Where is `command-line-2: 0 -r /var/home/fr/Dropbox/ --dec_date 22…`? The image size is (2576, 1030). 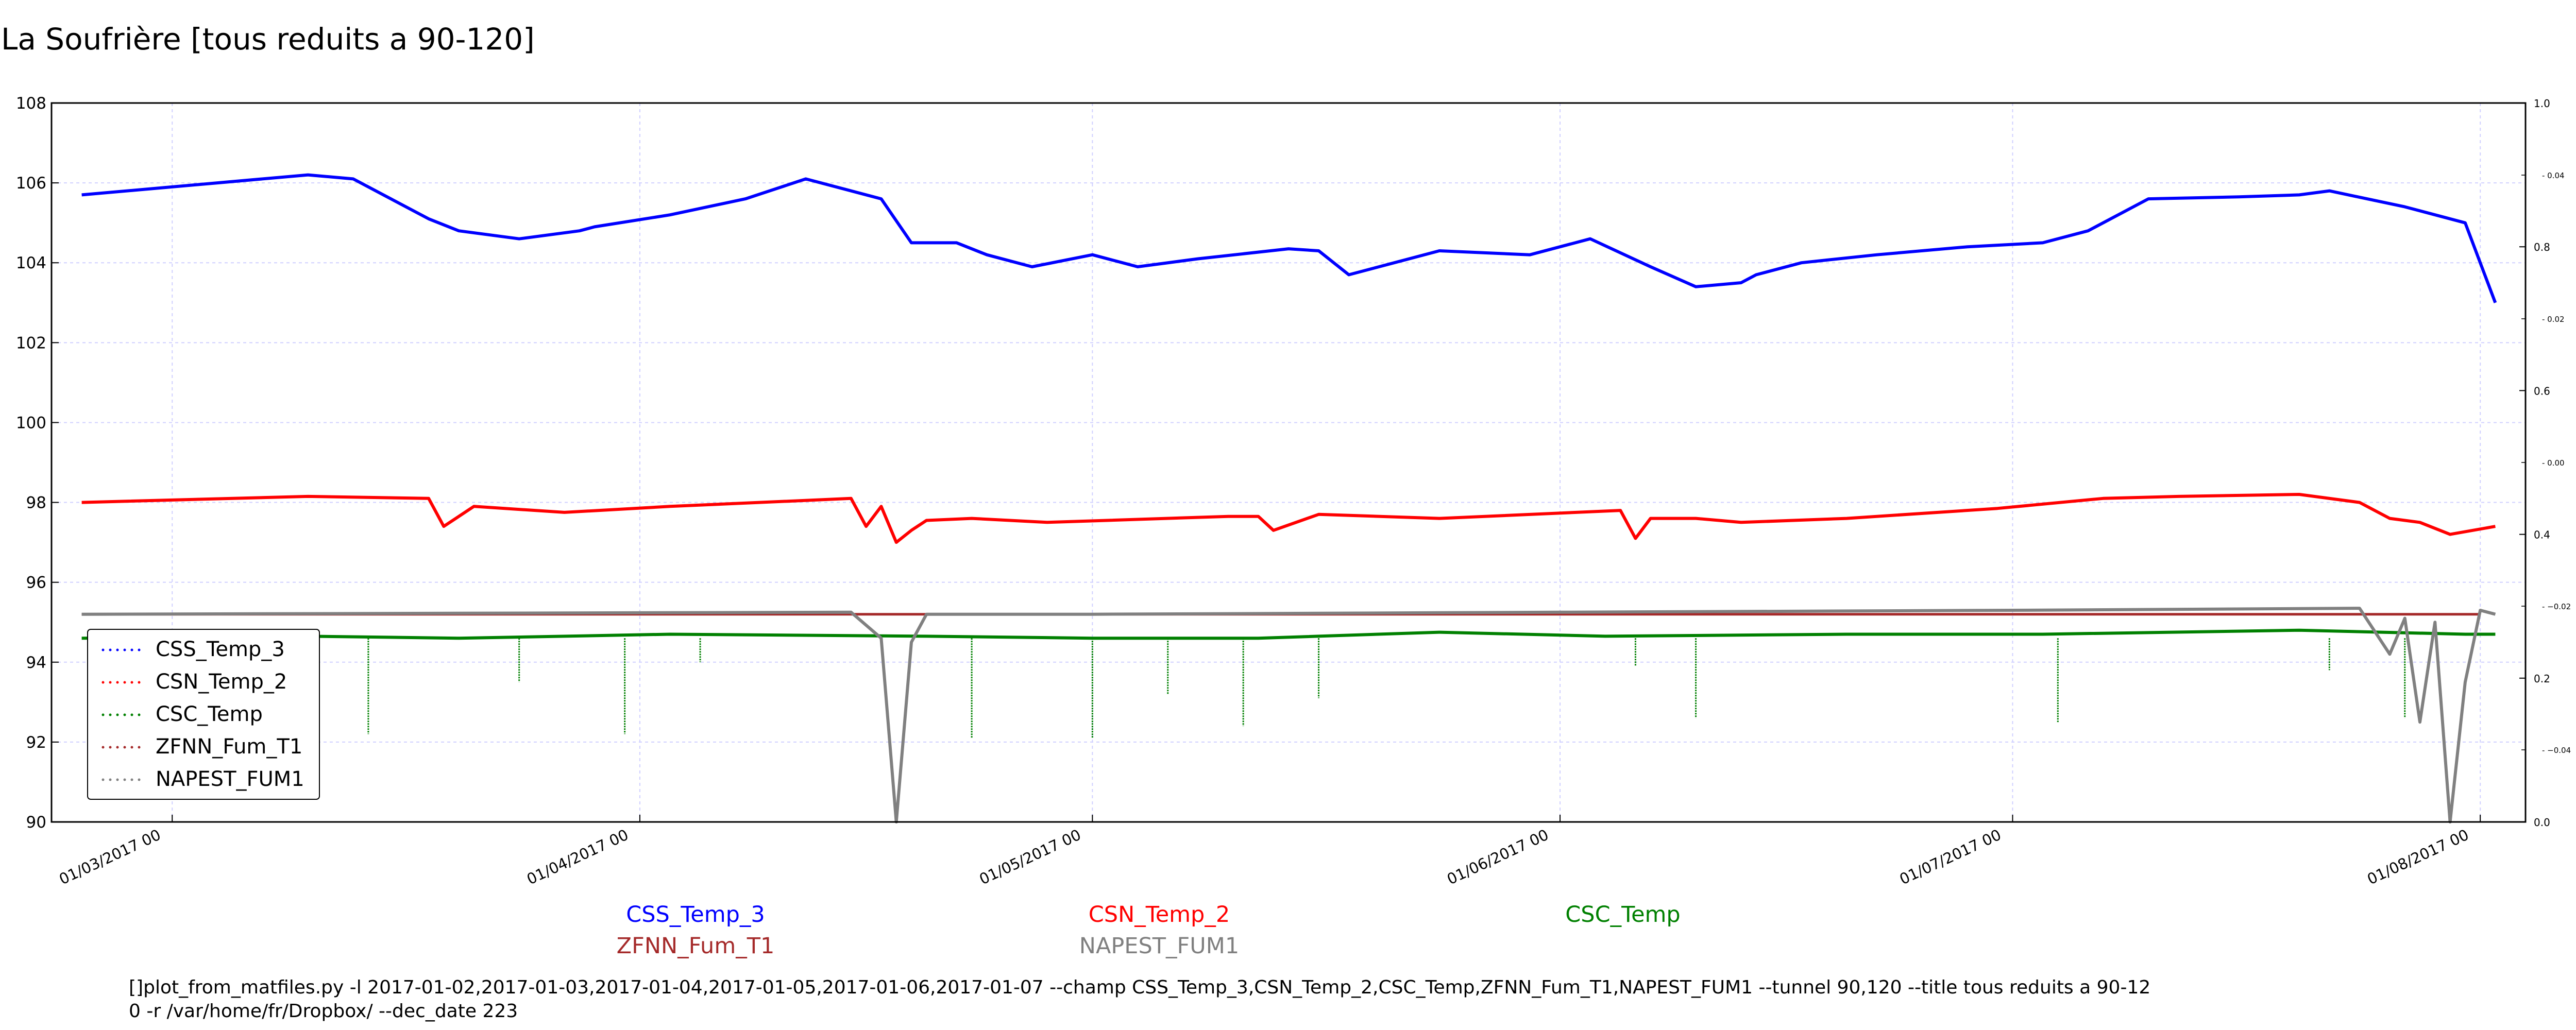 command-line-2: 0 -r /var/home/fr/Dropbox/ --dec_date 22… is located at coordinates (324, 1012).